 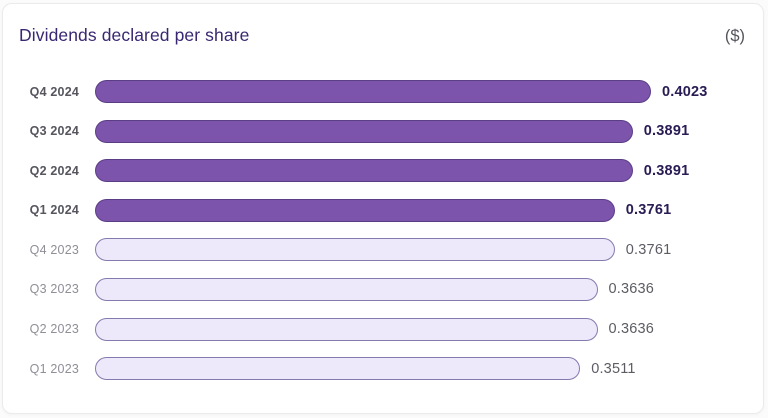 I want to click on bar-q3-2023, so click(x=346, y=289).